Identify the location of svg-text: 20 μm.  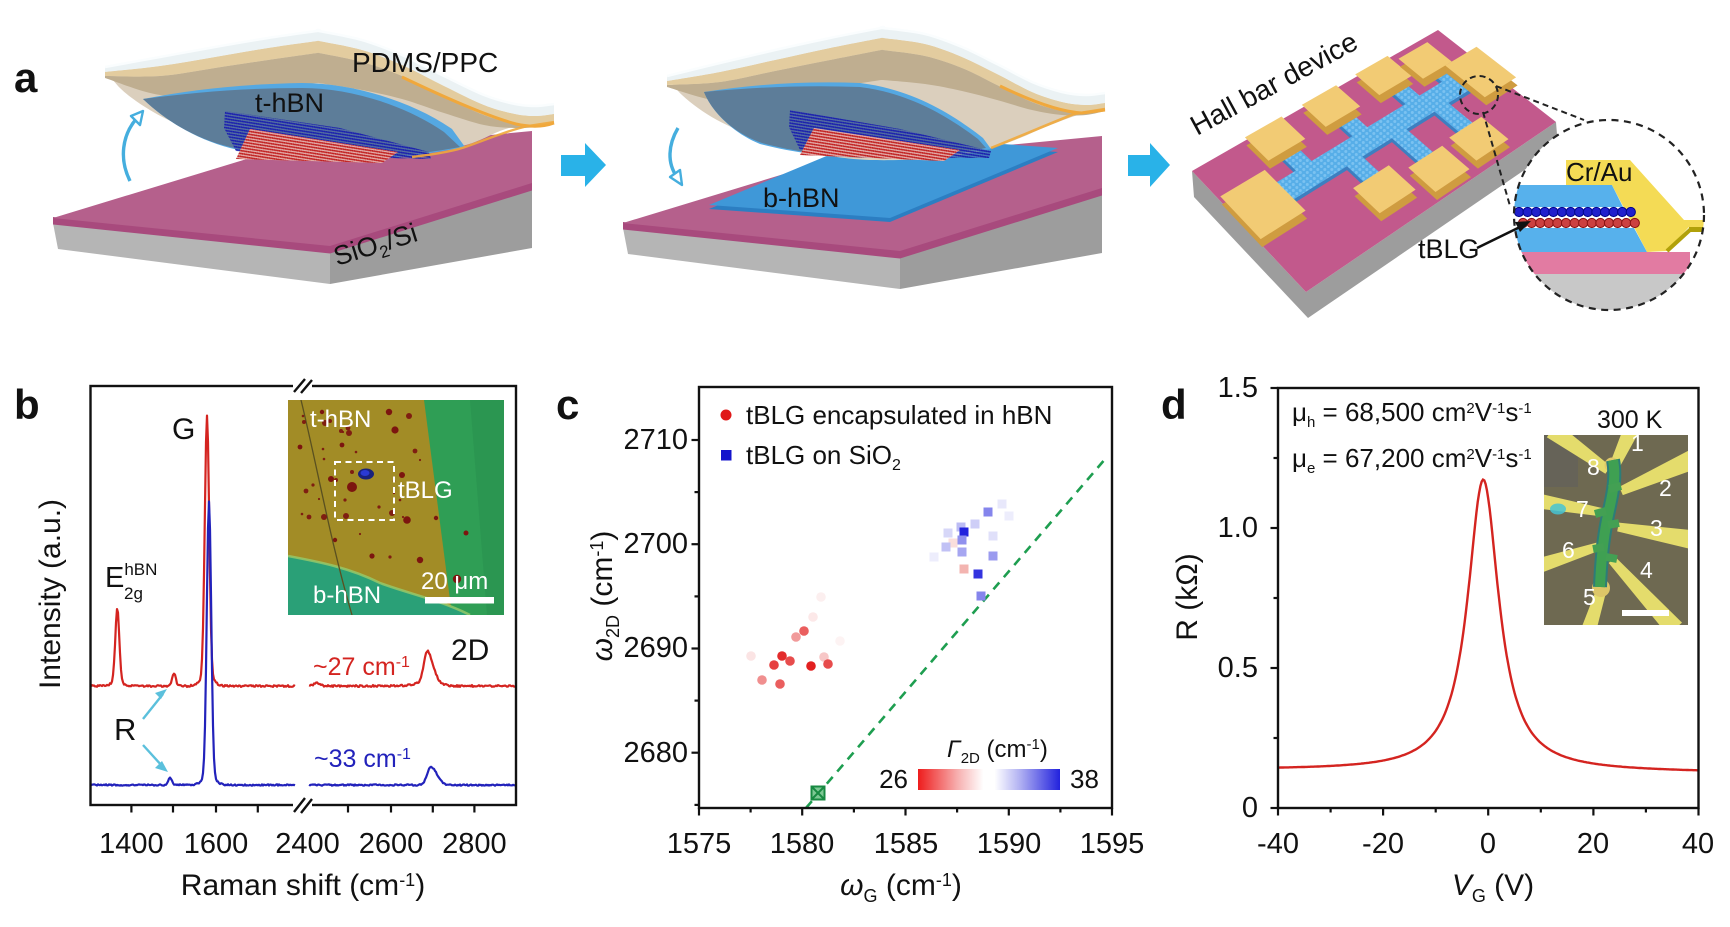
(454, 581).